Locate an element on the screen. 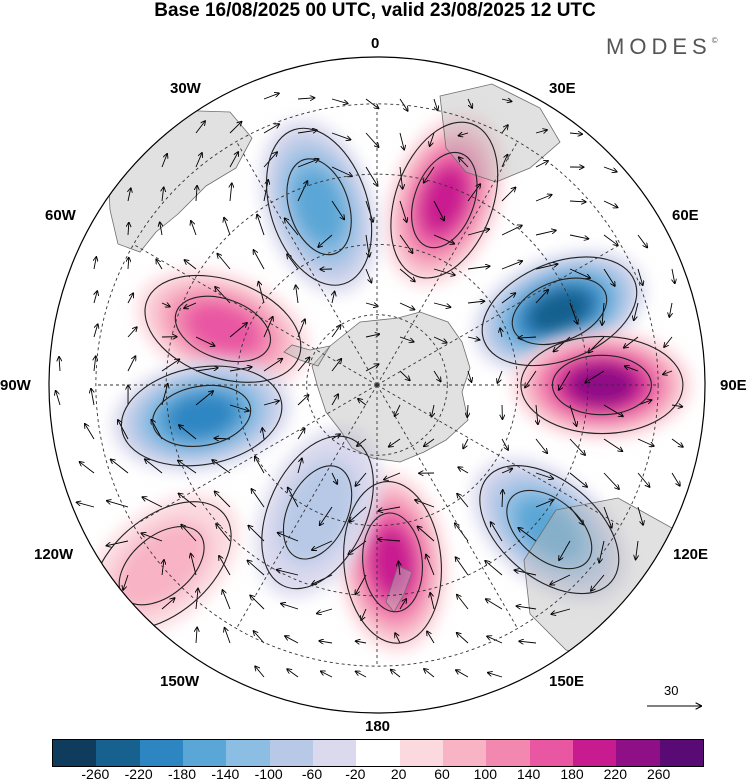  colorbar-tick-label: -20 is located at coordinates (355, 774).